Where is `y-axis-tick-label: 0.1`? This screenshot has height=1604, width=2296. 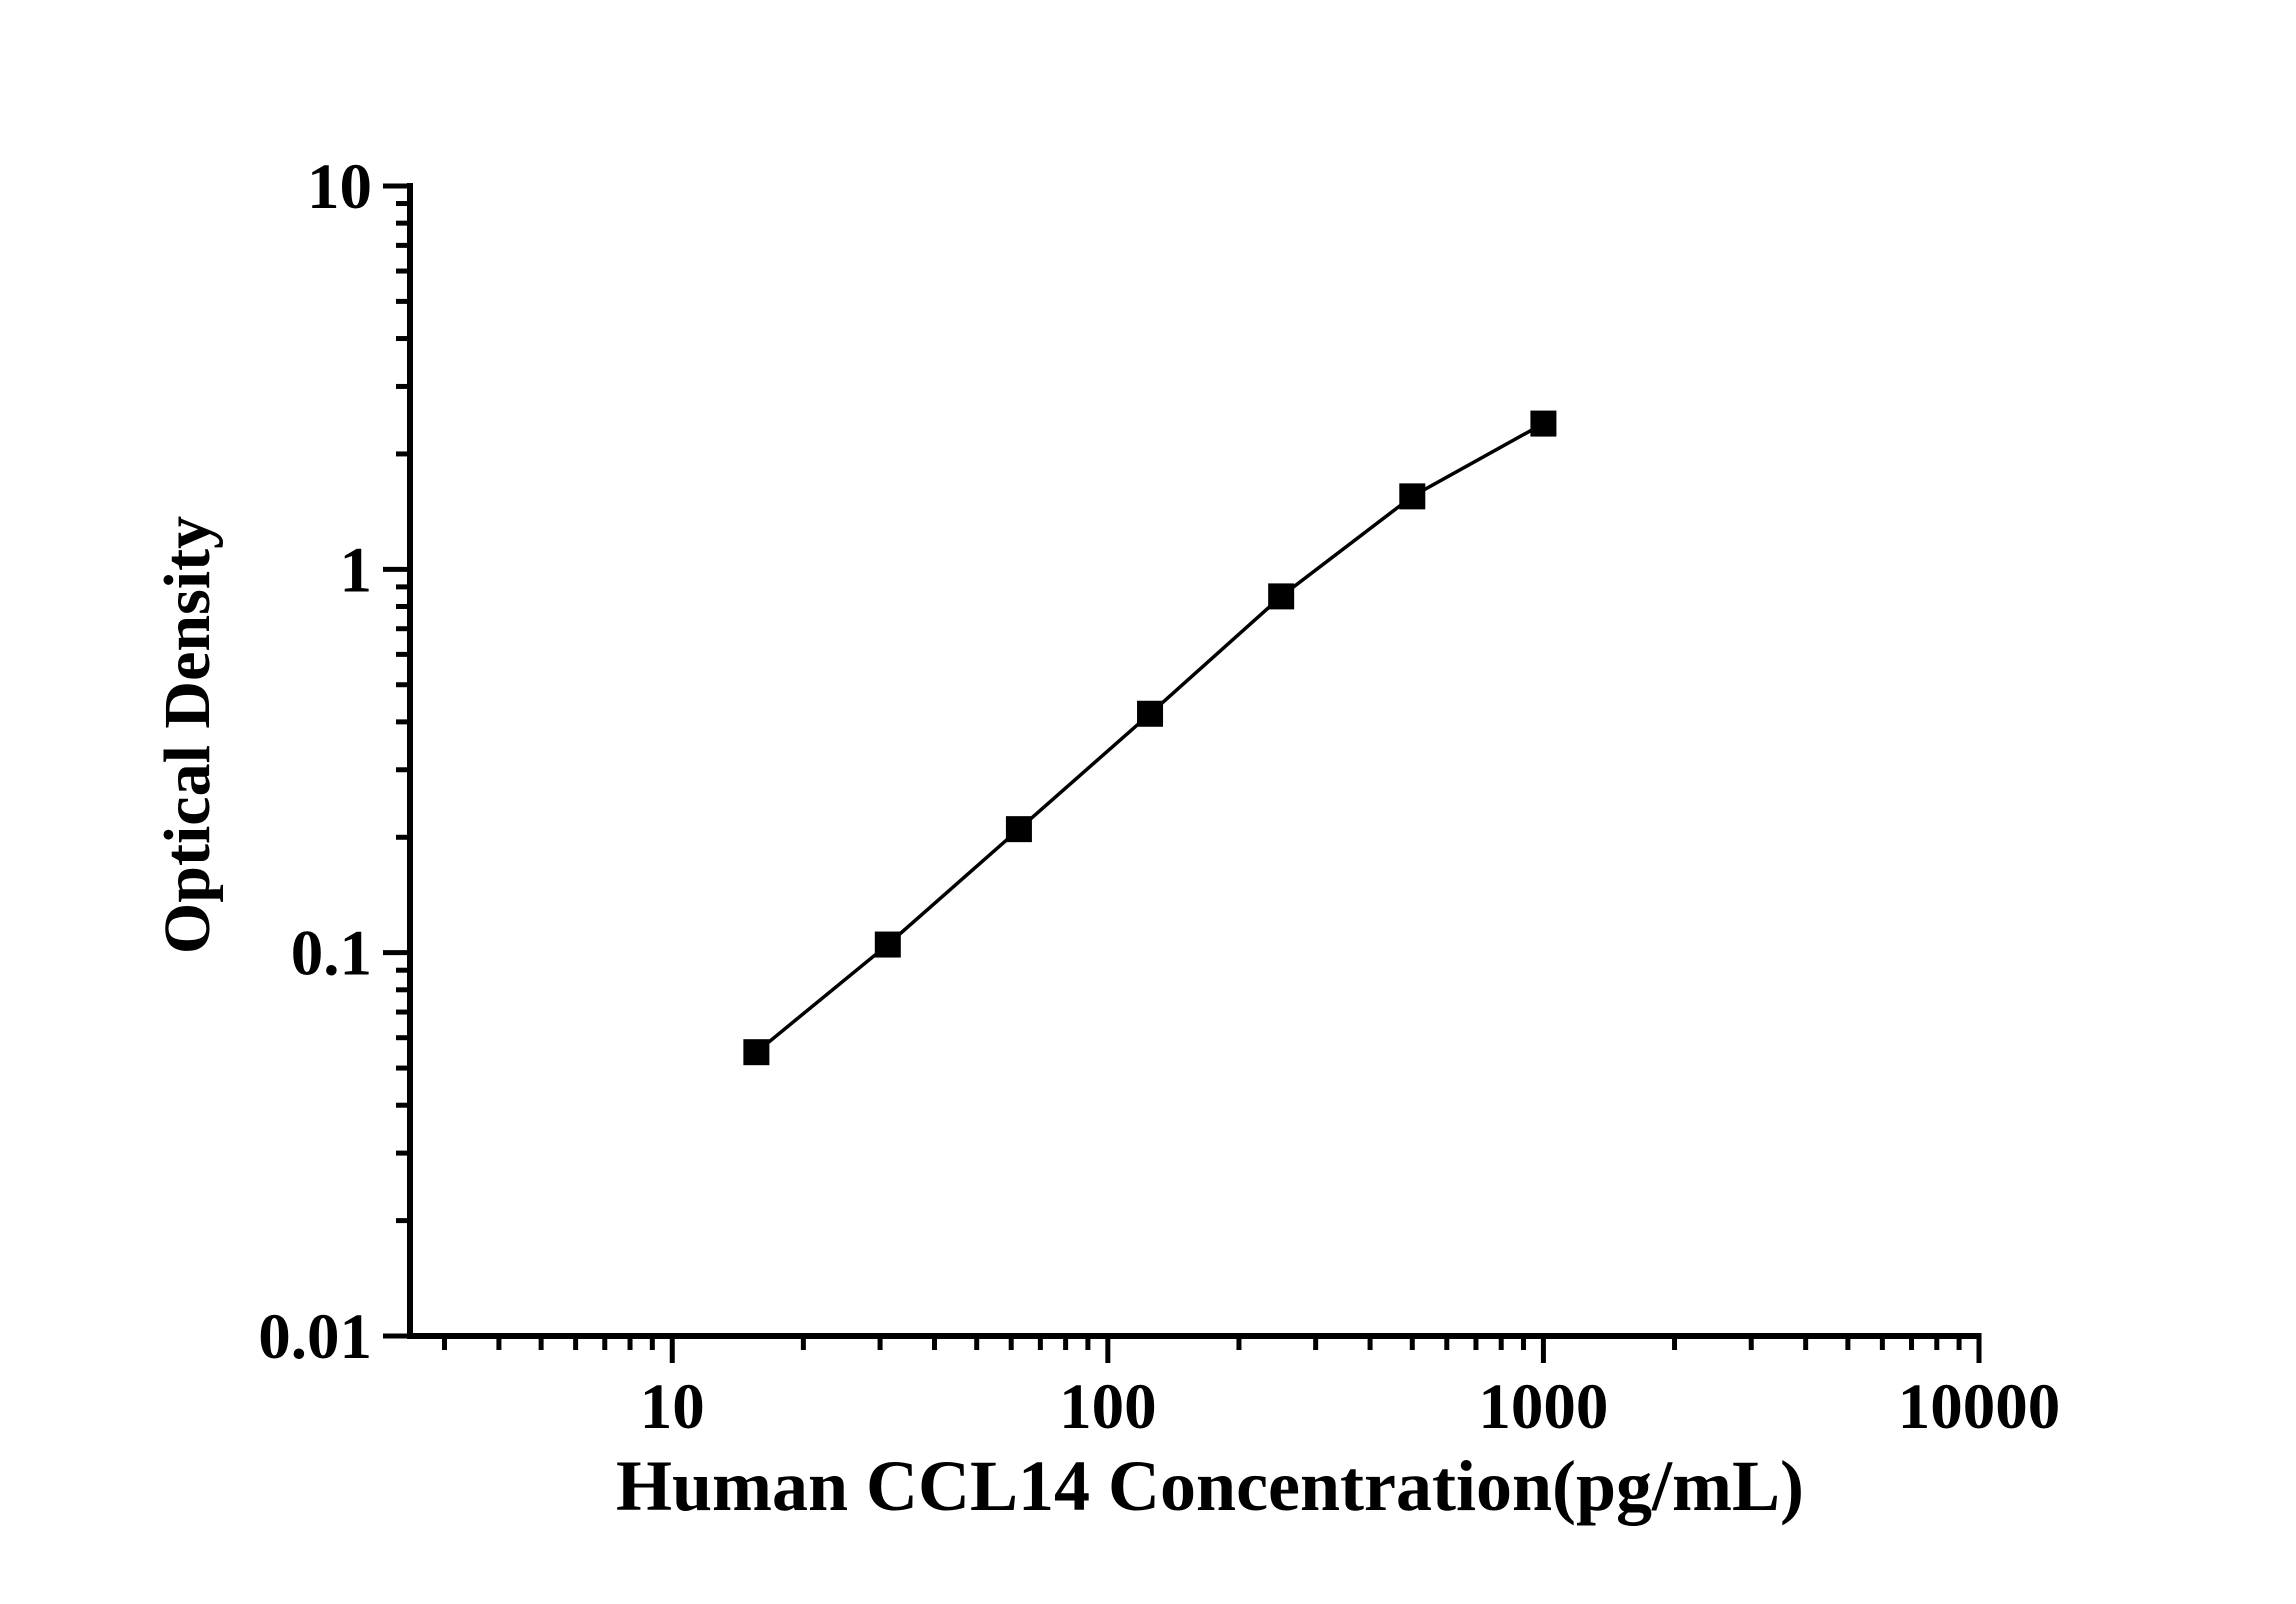 y-axis-tick-label: 0.1 is located at coordinates (331, 954).